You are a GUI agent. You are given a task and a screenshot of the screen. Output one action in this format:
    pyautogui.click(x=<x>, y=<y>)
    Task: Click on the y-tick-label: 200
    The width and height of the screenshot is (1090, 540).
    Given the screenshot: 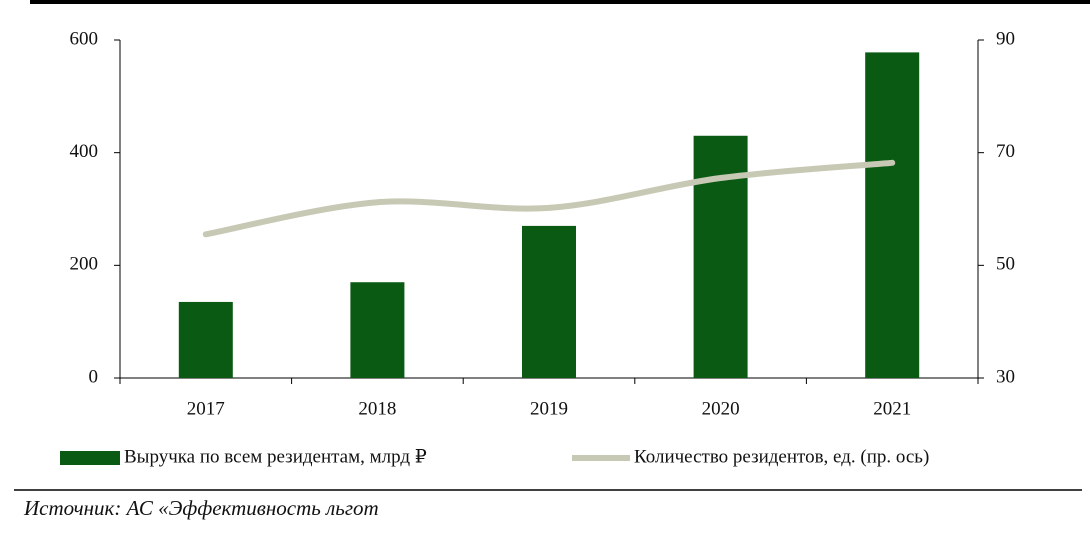 What is the action you would take?
    pyautogui.click(x=84, y=264)
    